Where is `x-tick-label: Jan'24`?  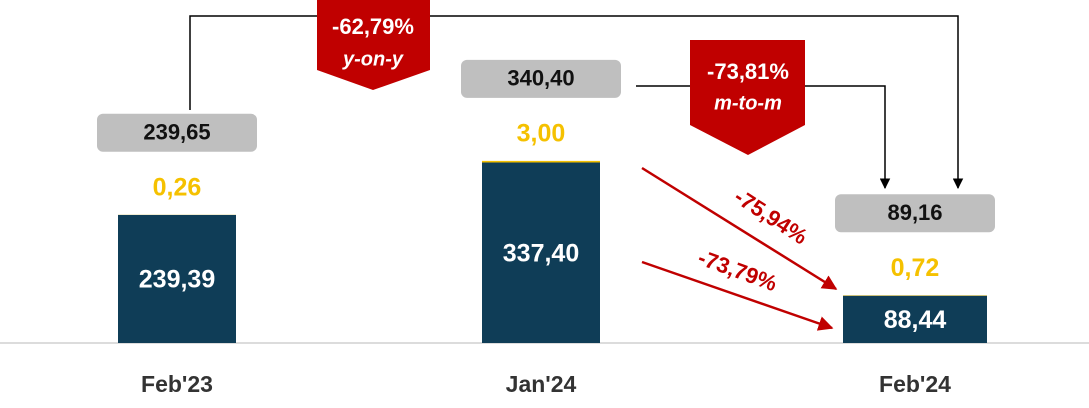
x-tick-label: Jan'24 is located at coordinates (541, 384).